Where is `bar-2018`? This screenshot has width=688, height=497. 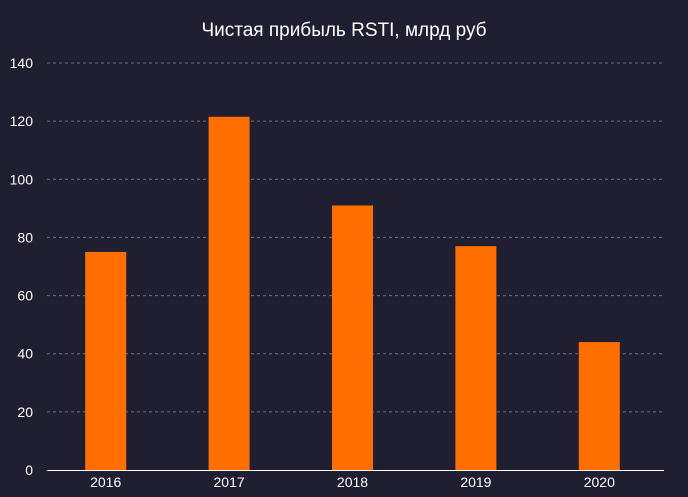 bar-2018 is located at coordinates (352, 337).